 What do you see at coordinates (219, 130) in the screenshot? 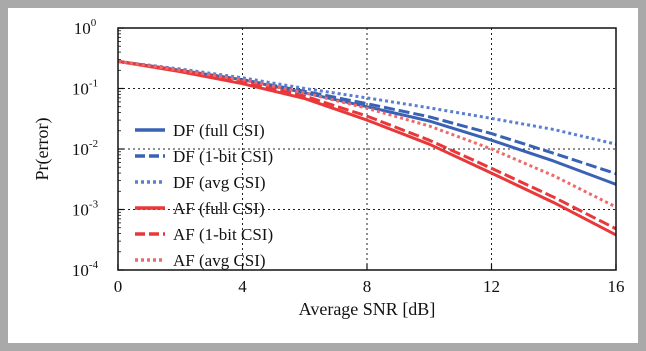
I see `legend-label-0: DF (full CSI)` at bounding box center [219, 130].